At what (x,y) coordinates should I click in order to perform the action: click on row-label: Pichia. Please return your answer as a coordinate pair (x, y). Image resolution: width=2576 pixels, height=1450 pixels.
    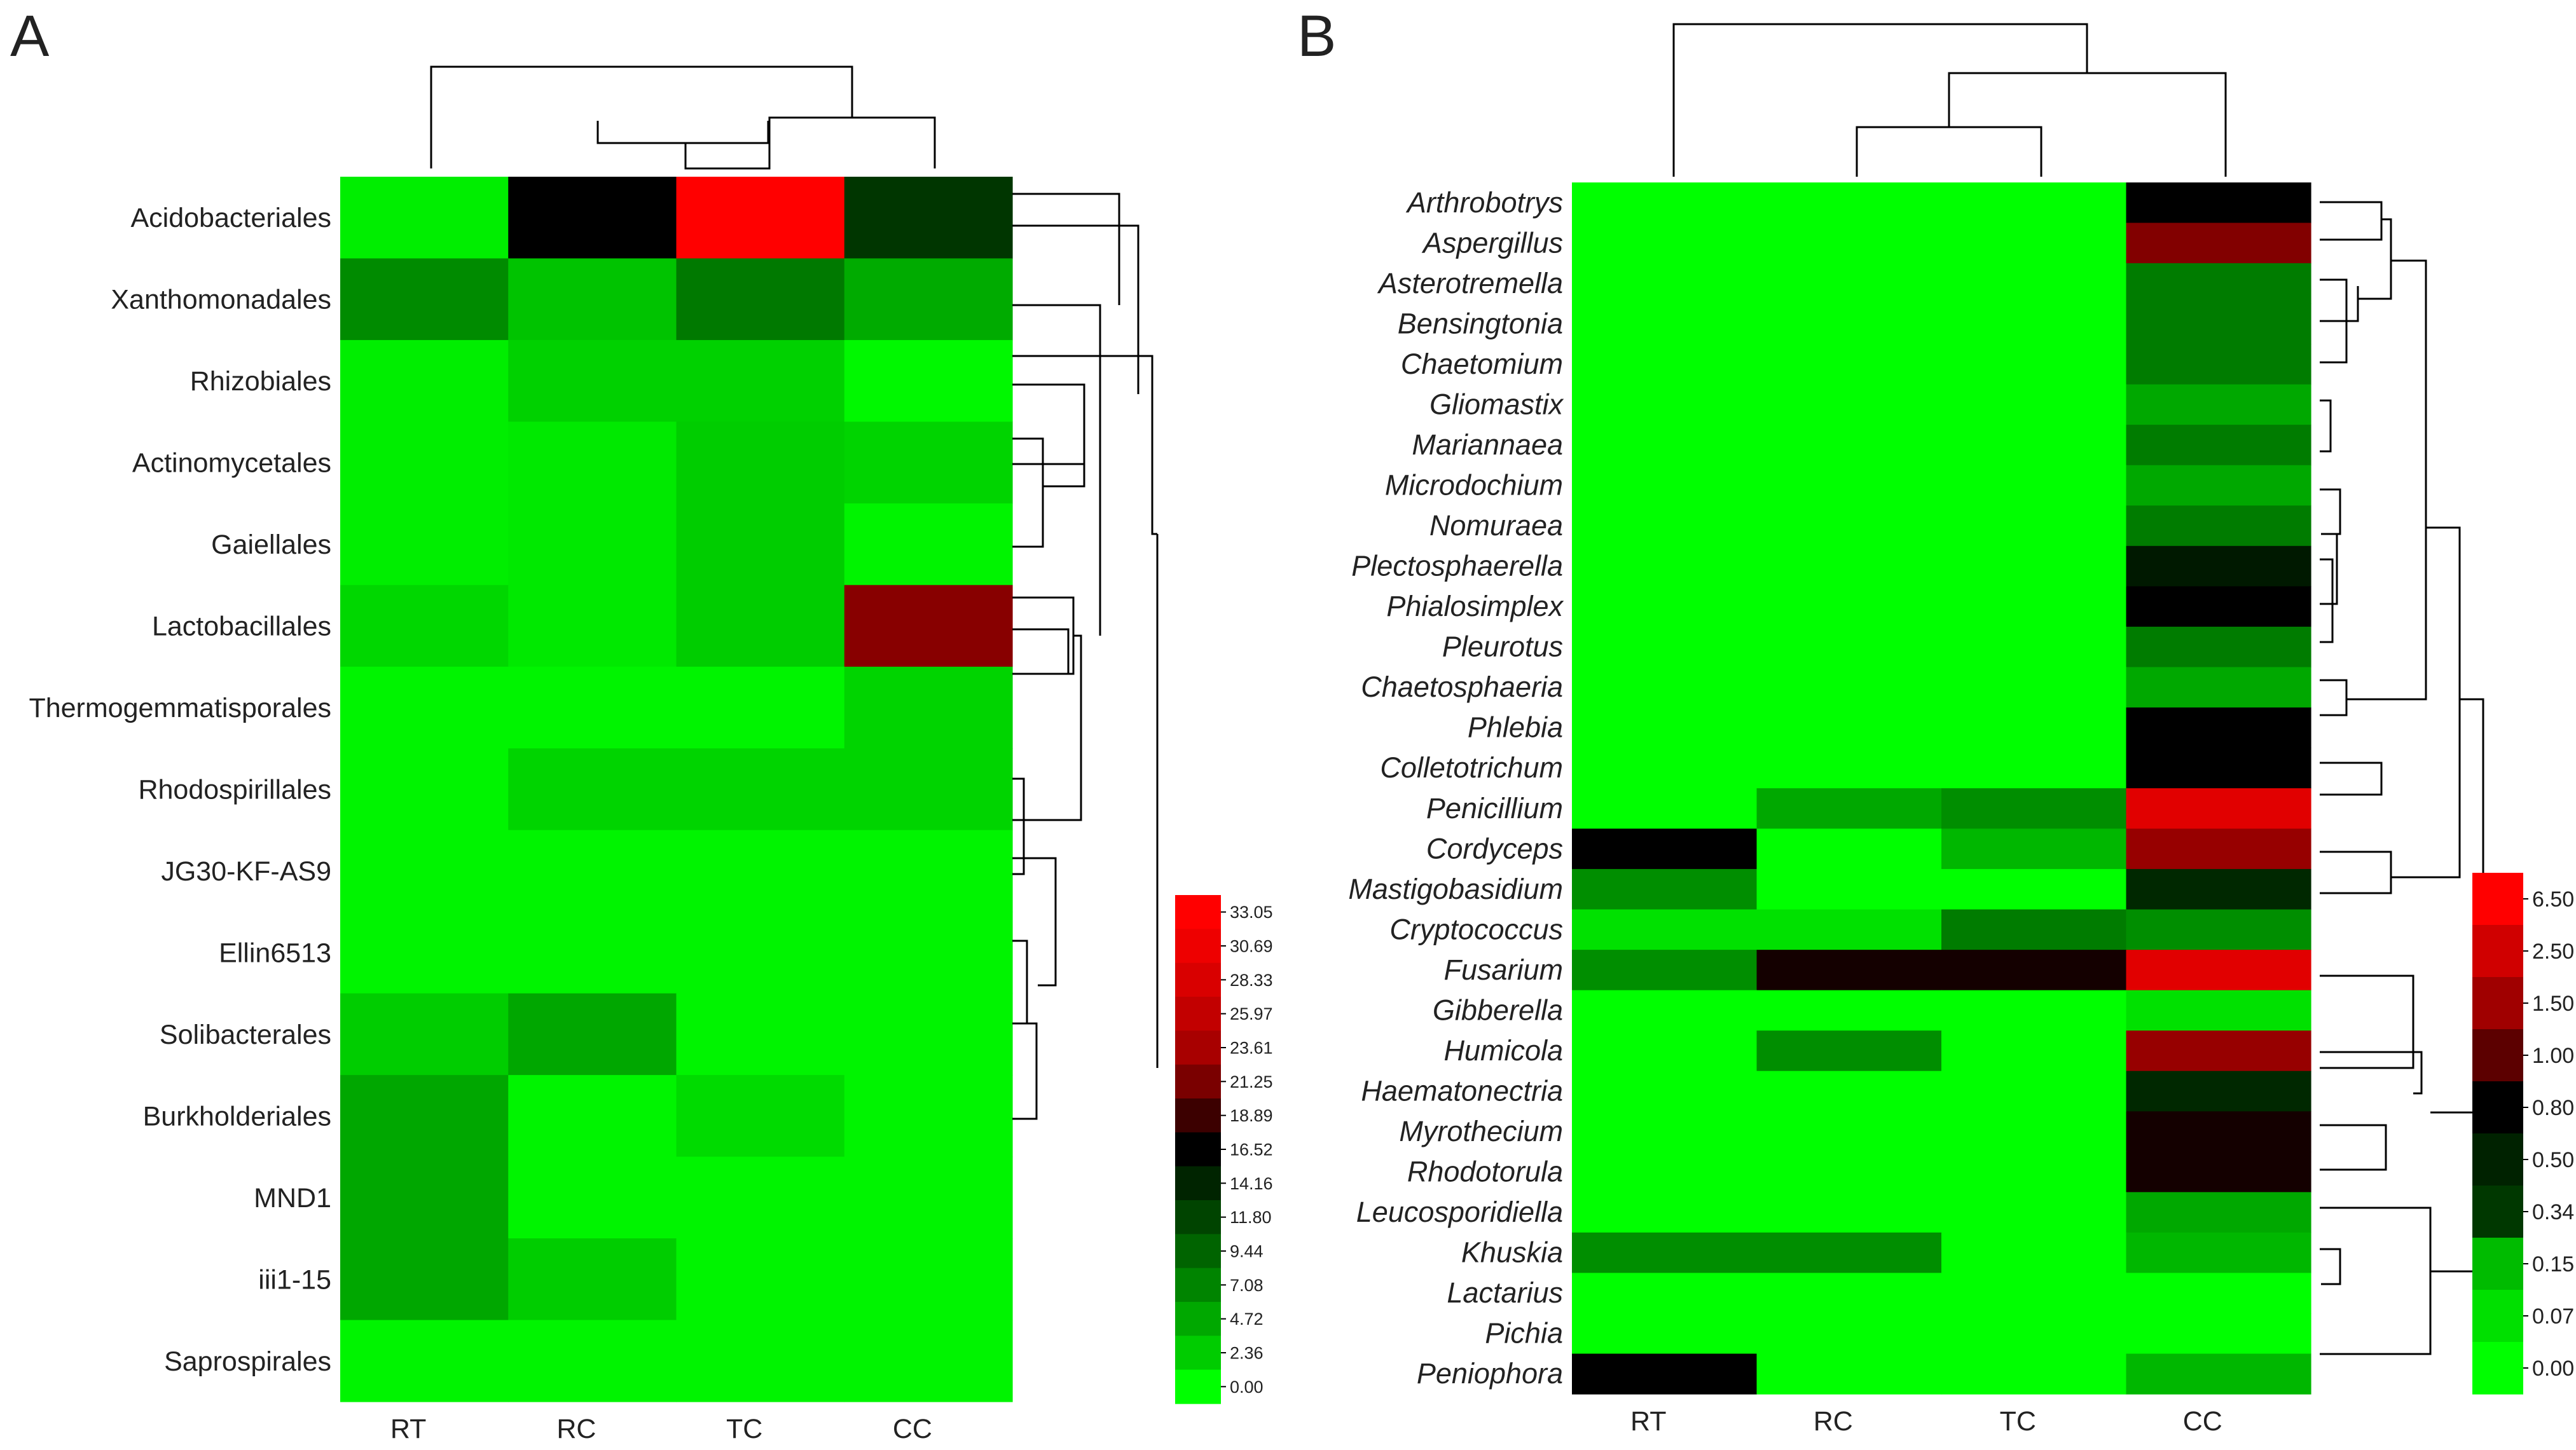
    Looking at the image, I should click on (1524, 1333).